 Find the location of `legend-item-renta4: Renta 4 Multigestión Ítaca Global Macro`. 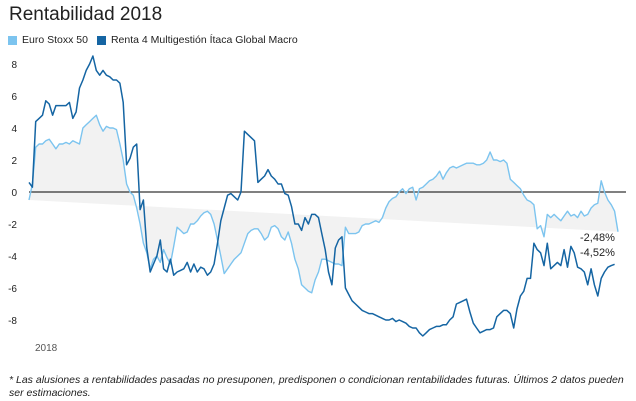

legend-item-renta4: Renta 4 Multigestión Ítaca Global Macro is located at coordinates (197, 40).